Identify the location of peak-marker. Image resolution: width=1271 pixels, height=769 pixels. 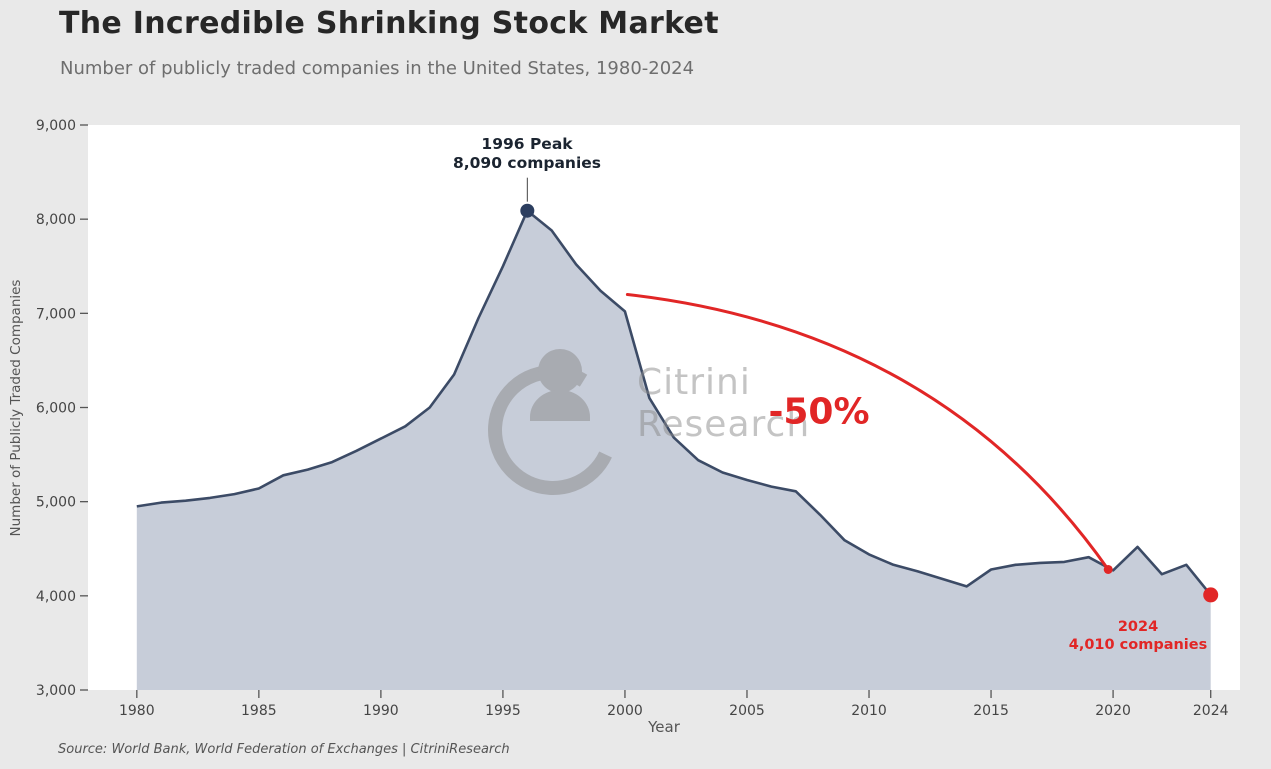
(527, 210).